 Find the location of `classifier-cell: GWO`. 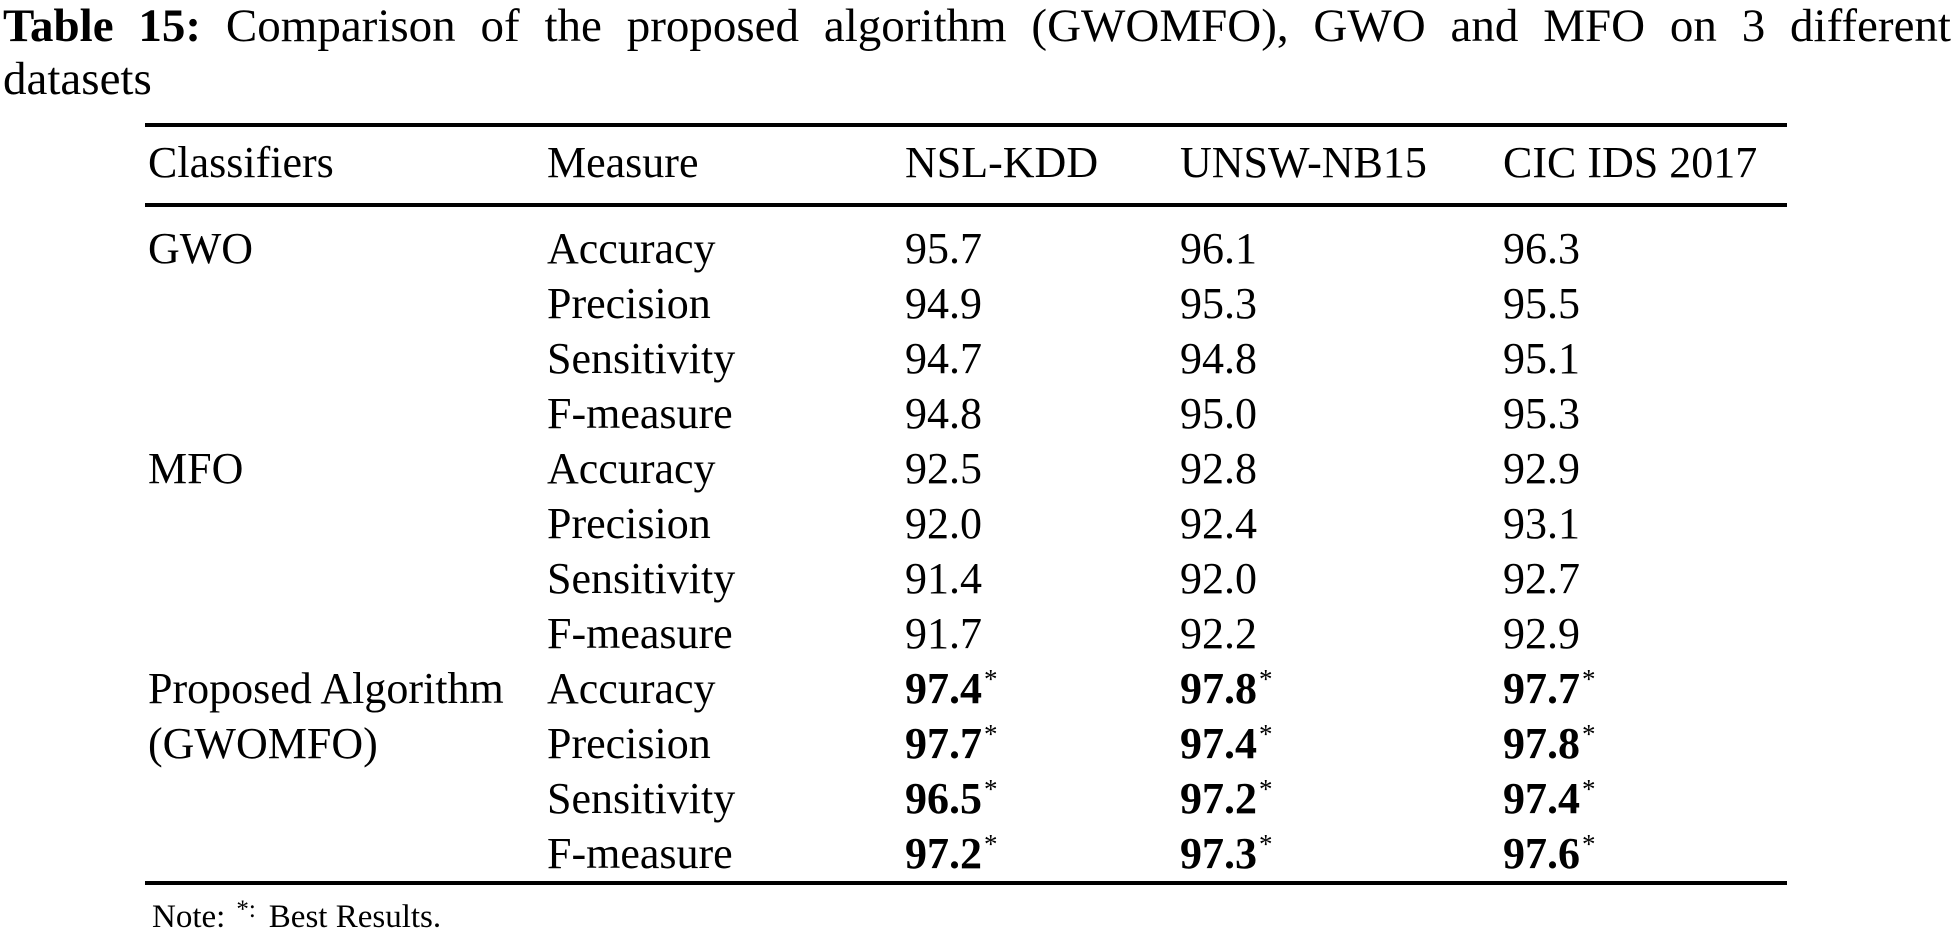

classifier-cell: GWO is located at coordinates (201, 248).